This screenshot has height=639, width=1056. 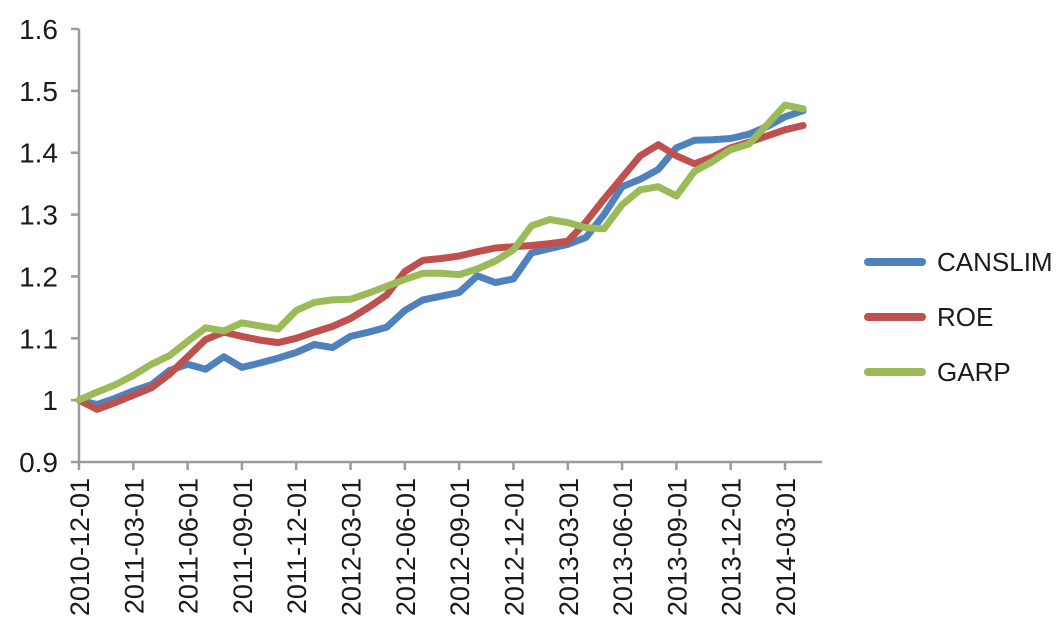 I want to click on legend-label-roe: ROE, so click(x=965, y=317).